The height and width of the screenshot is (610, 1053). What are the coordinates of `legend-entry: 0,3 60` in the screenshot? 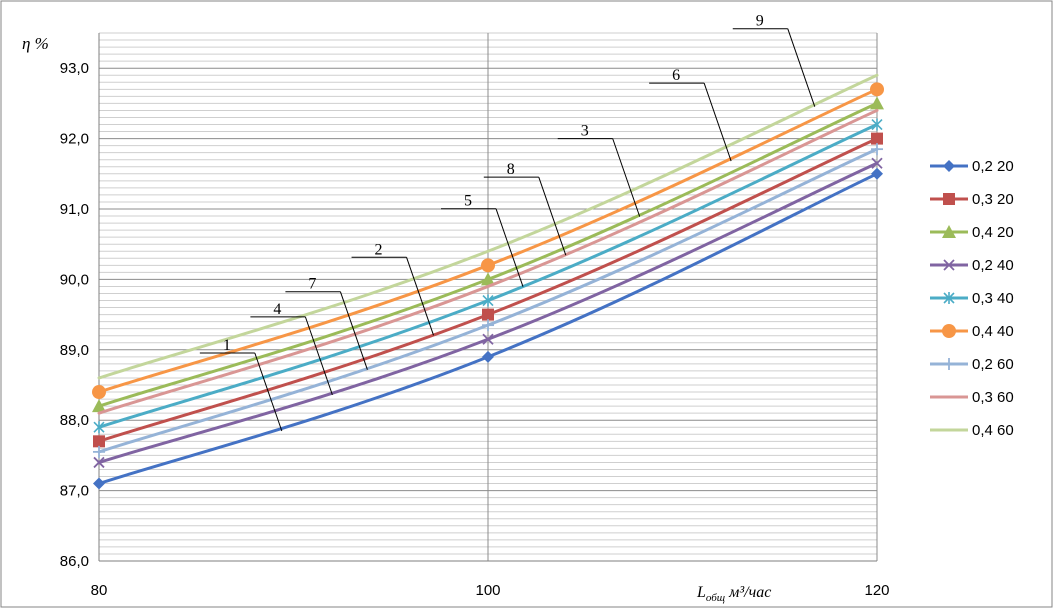 It's located at (972, 397).